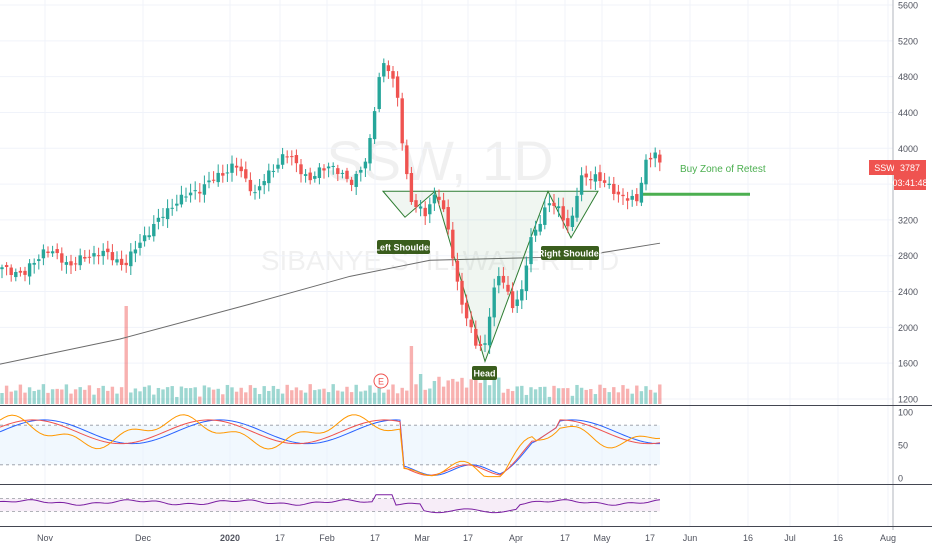  I want to click on time-axis-label: 16, so click(748, 538).